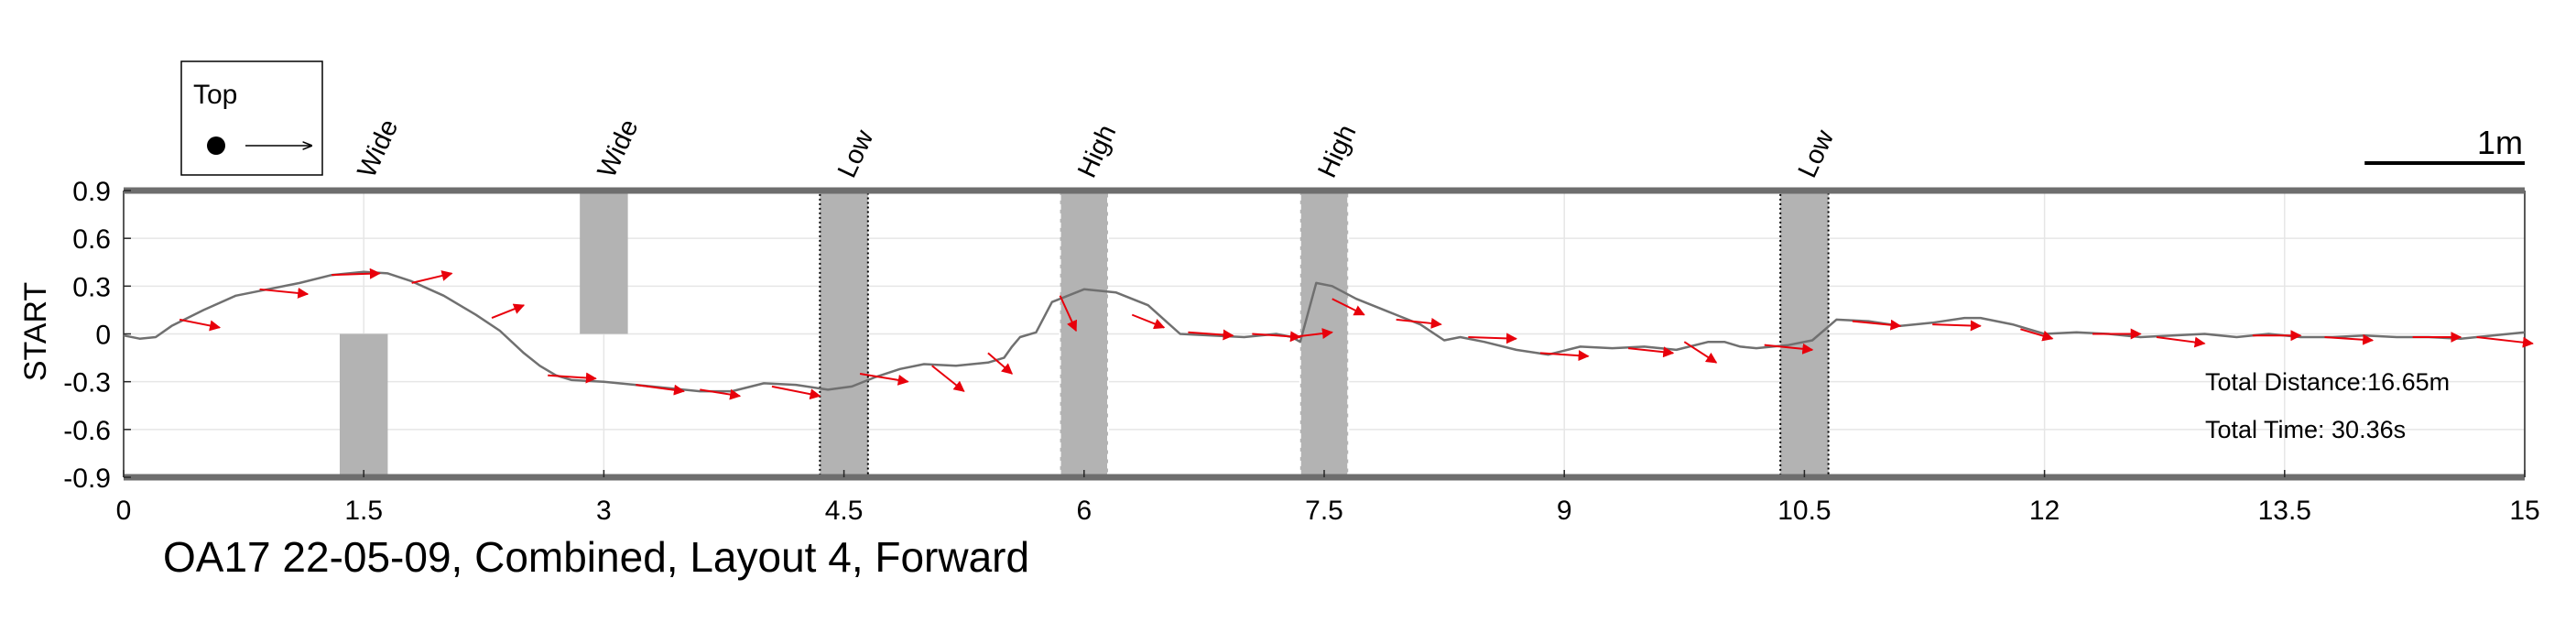 The width and height of the screenshot is (2576, 644). What do you see at coordinates (91, 287) in the screenshot?
I see `y-tick-label: 0.3` at bounding box center [91, 287].